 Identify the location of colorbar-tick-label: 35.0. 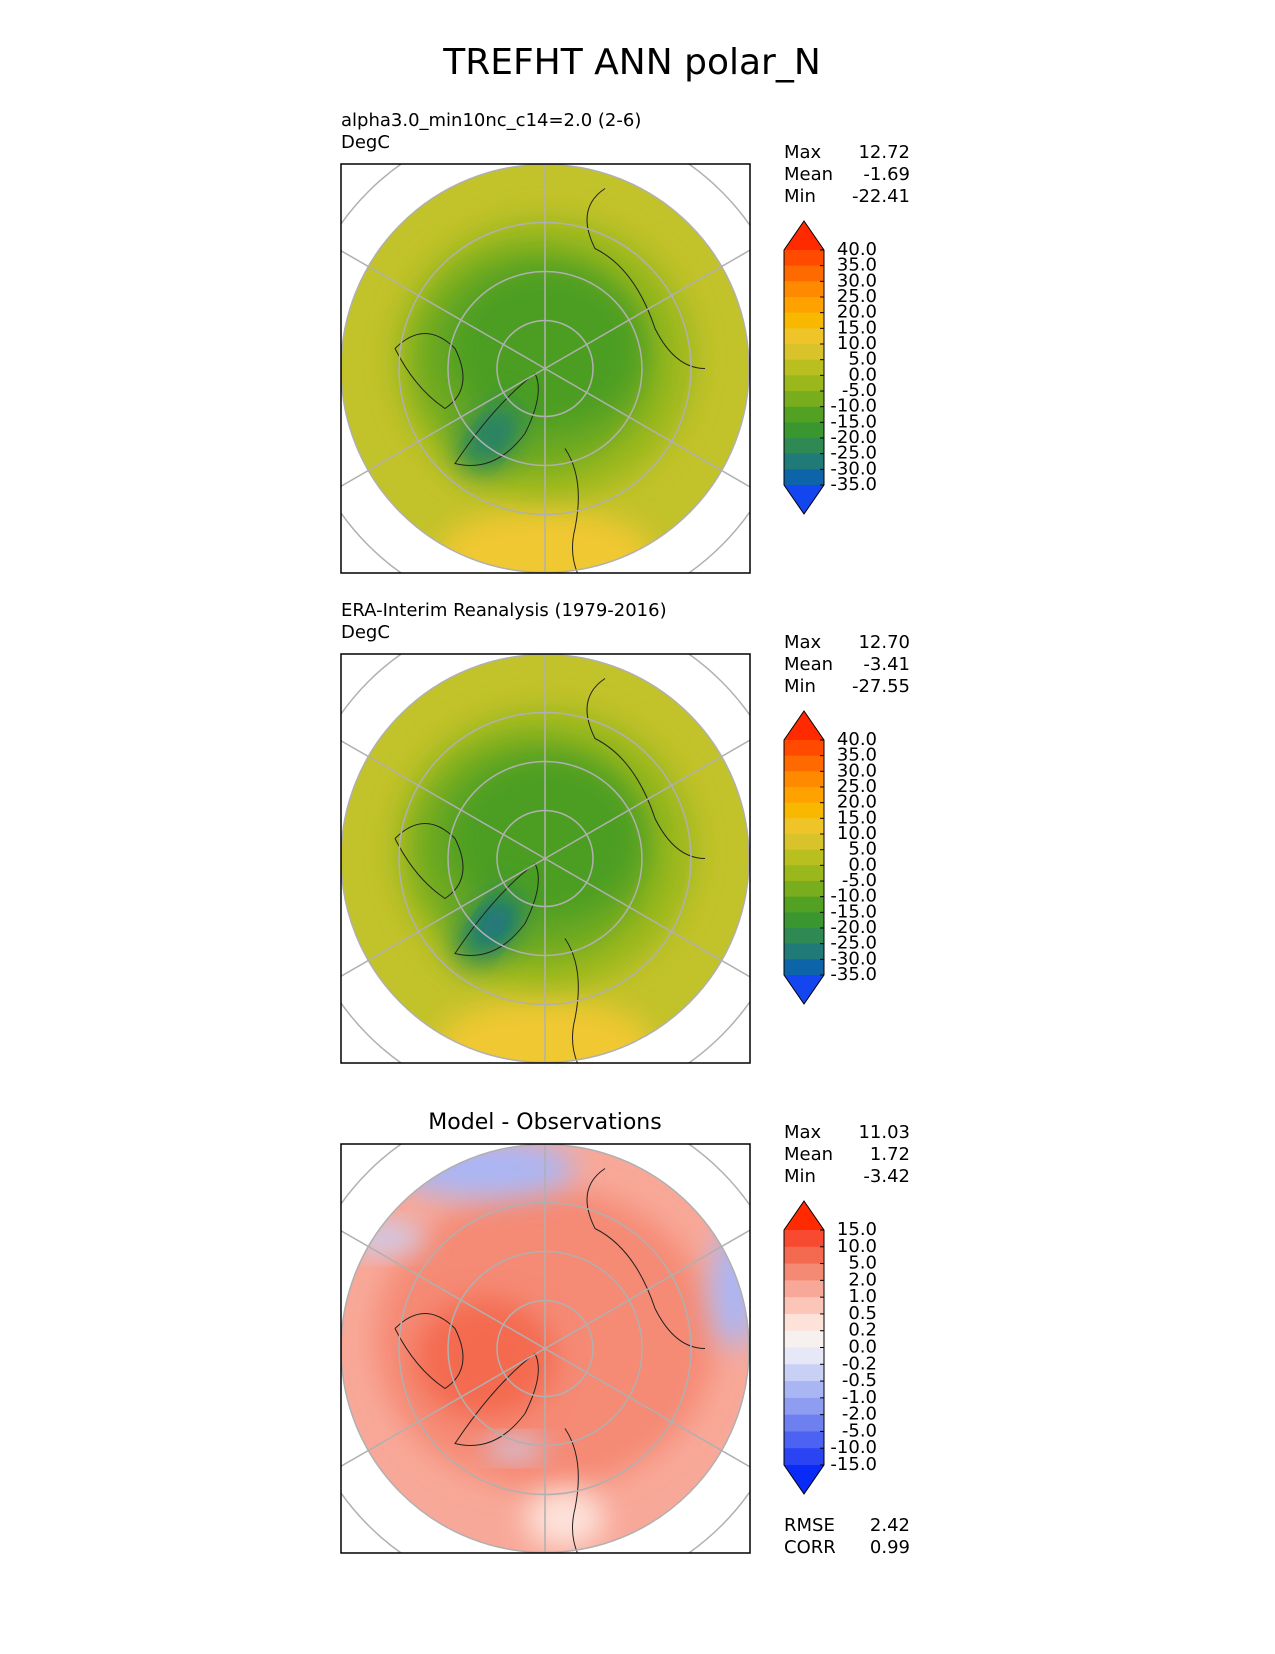
(857, 265).